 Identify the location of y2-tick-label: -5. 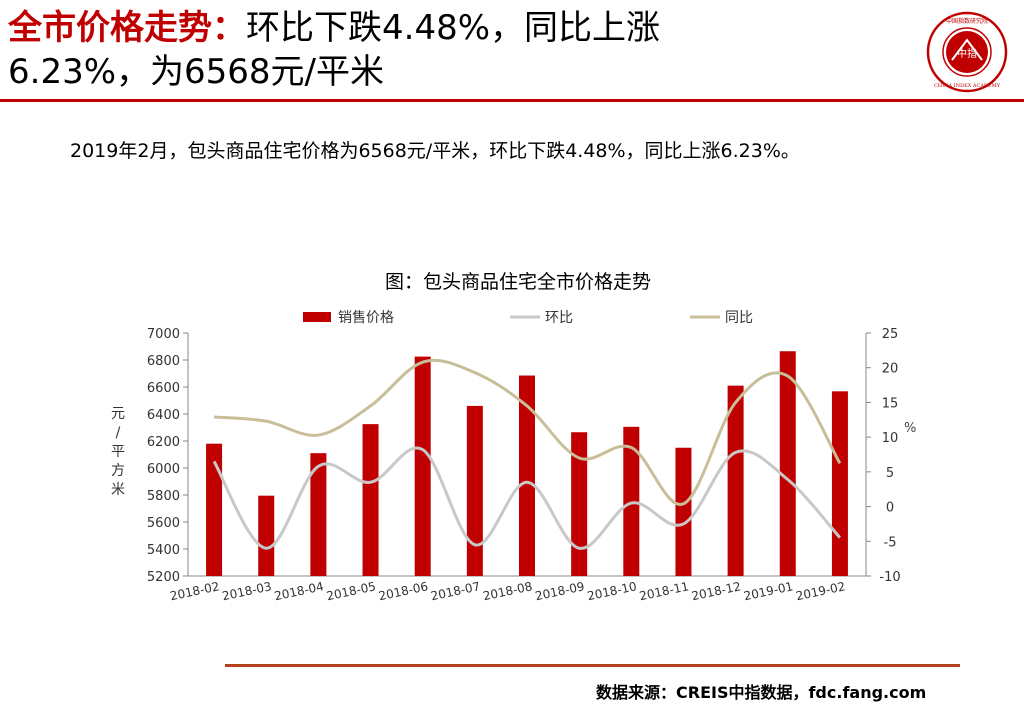
(890, 542).